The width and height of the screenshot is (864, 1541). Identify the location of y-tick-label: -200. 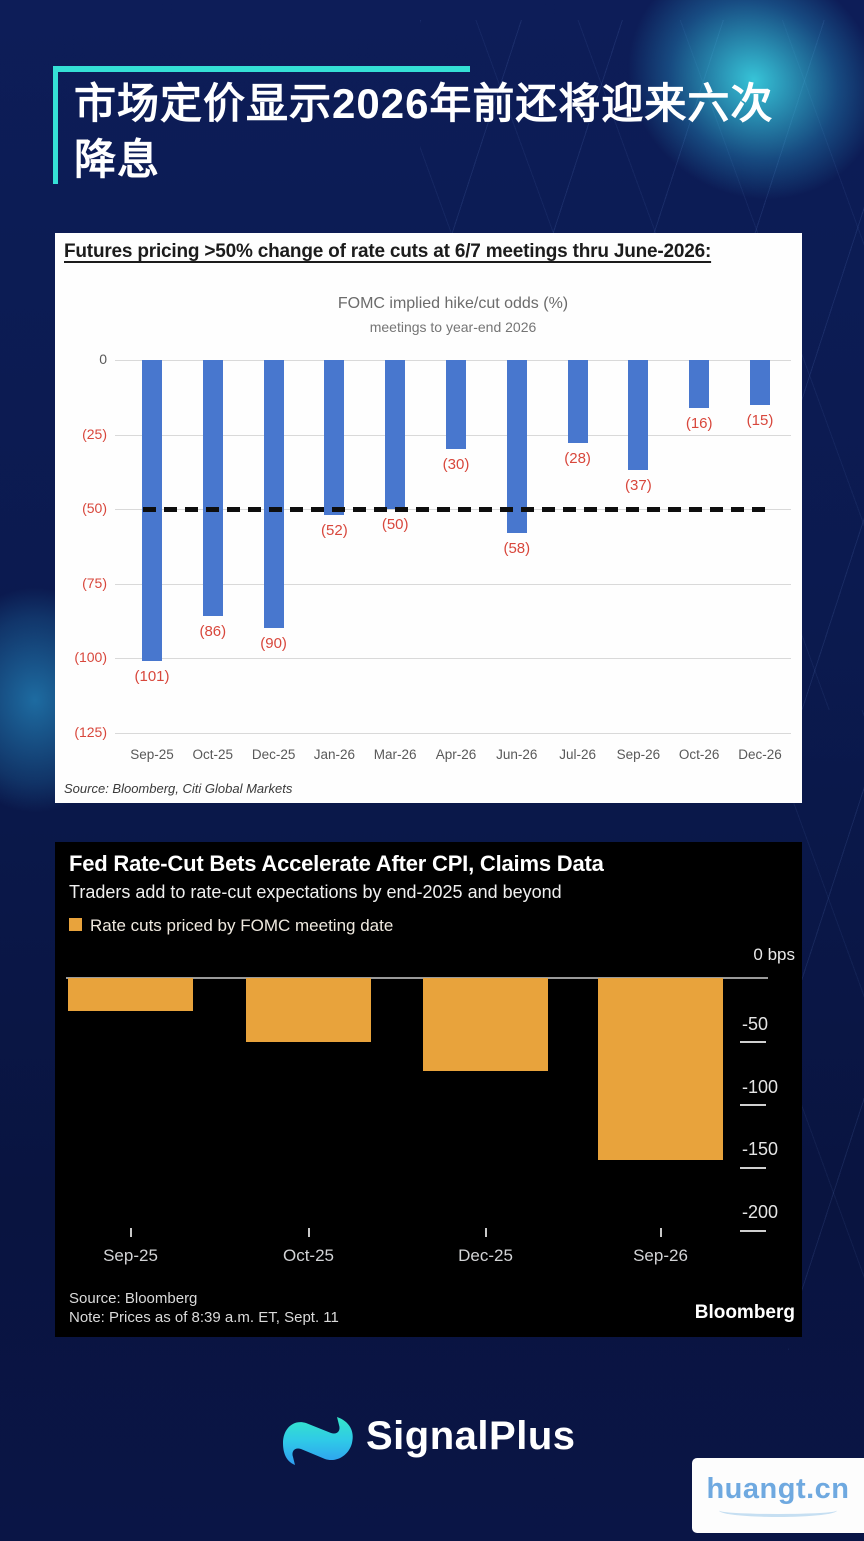
(760, 1212).